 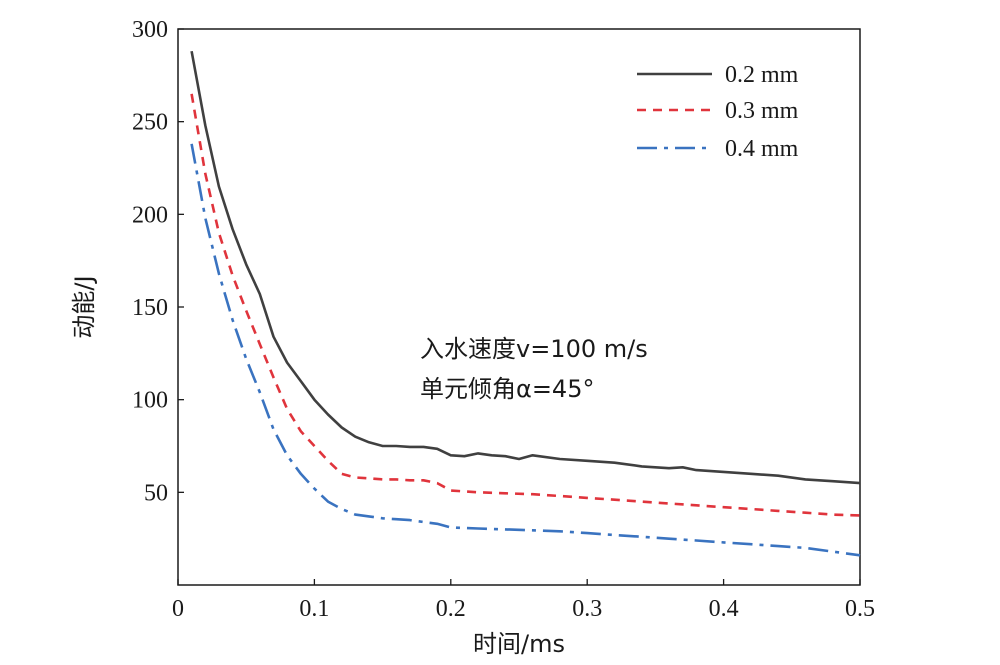 I want to click on legend-label-0.4mm: 0.4 mm, so click(x=762, y=149).